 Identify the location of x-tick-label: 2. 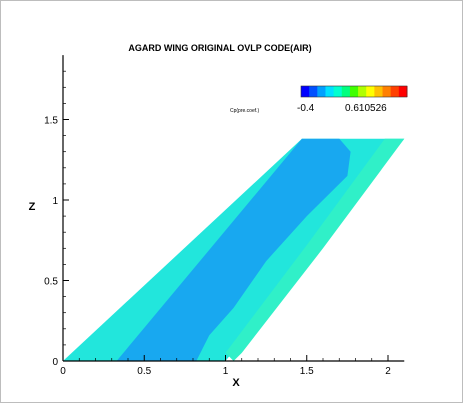
(388, 371).